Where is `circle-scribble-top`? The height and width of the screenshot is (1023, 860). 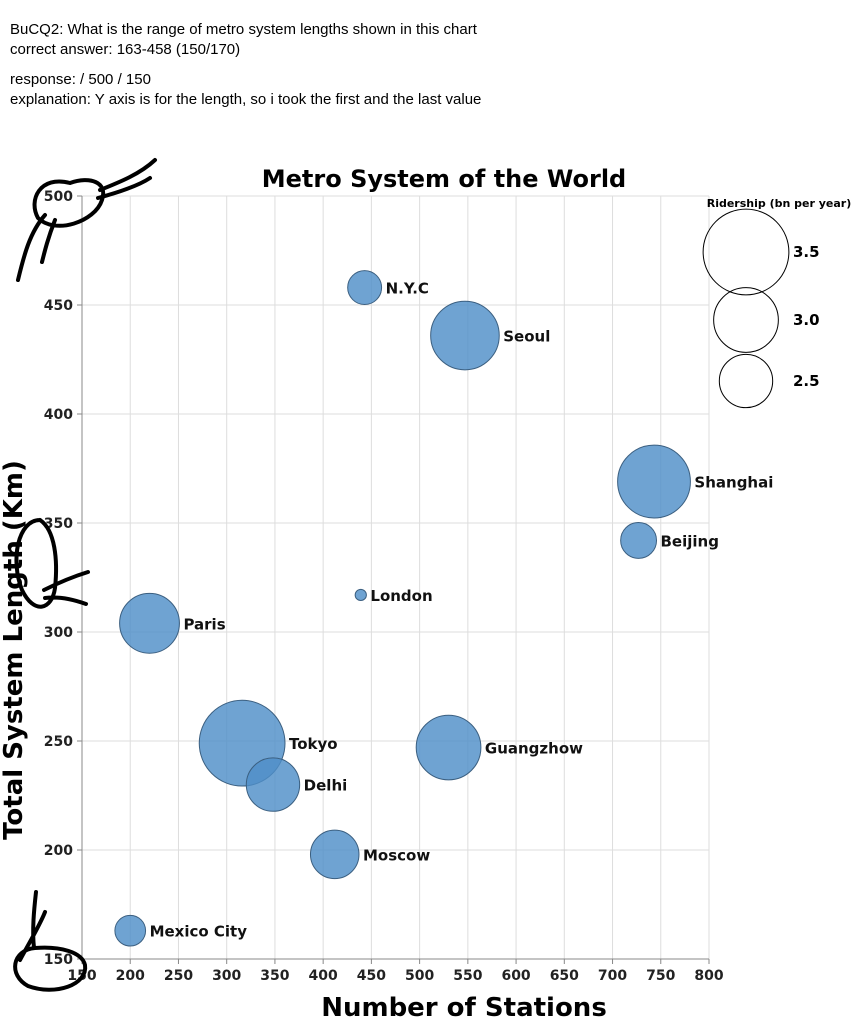
circle-scribble-top is located at coordinates (86, 220).